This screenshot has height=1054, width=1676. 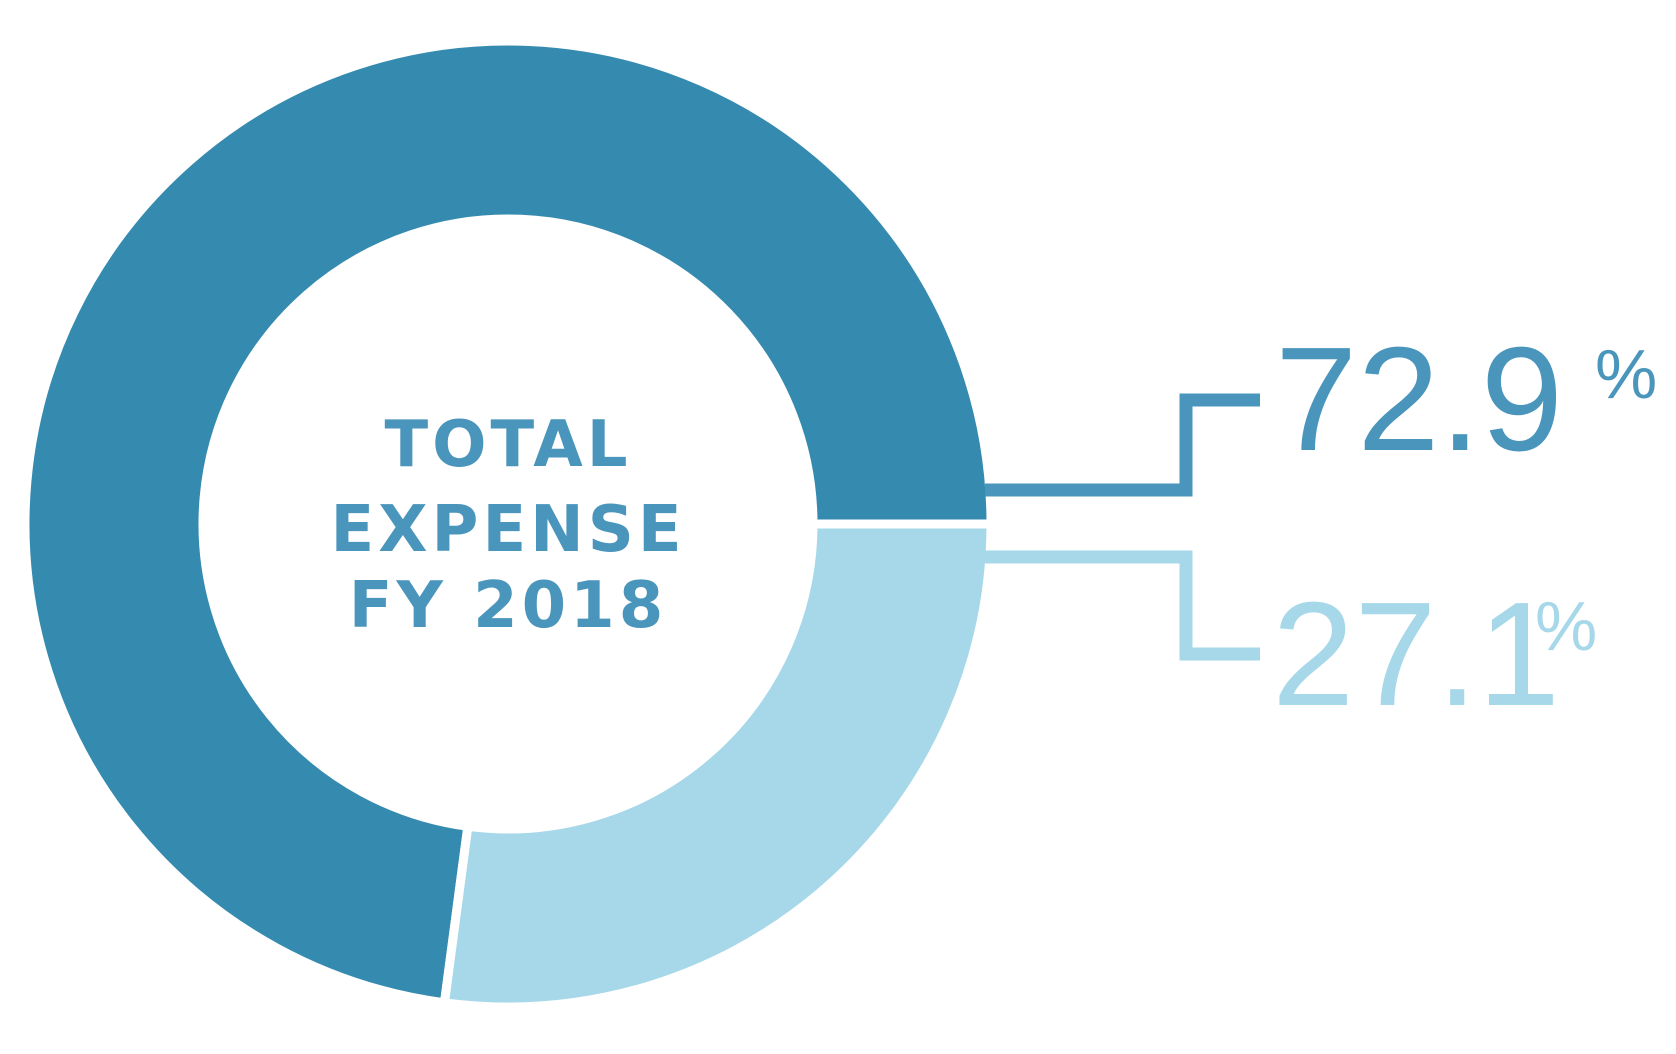 I want to click on data-label-slice-2-unit: %, so click(x=1566, y=626).